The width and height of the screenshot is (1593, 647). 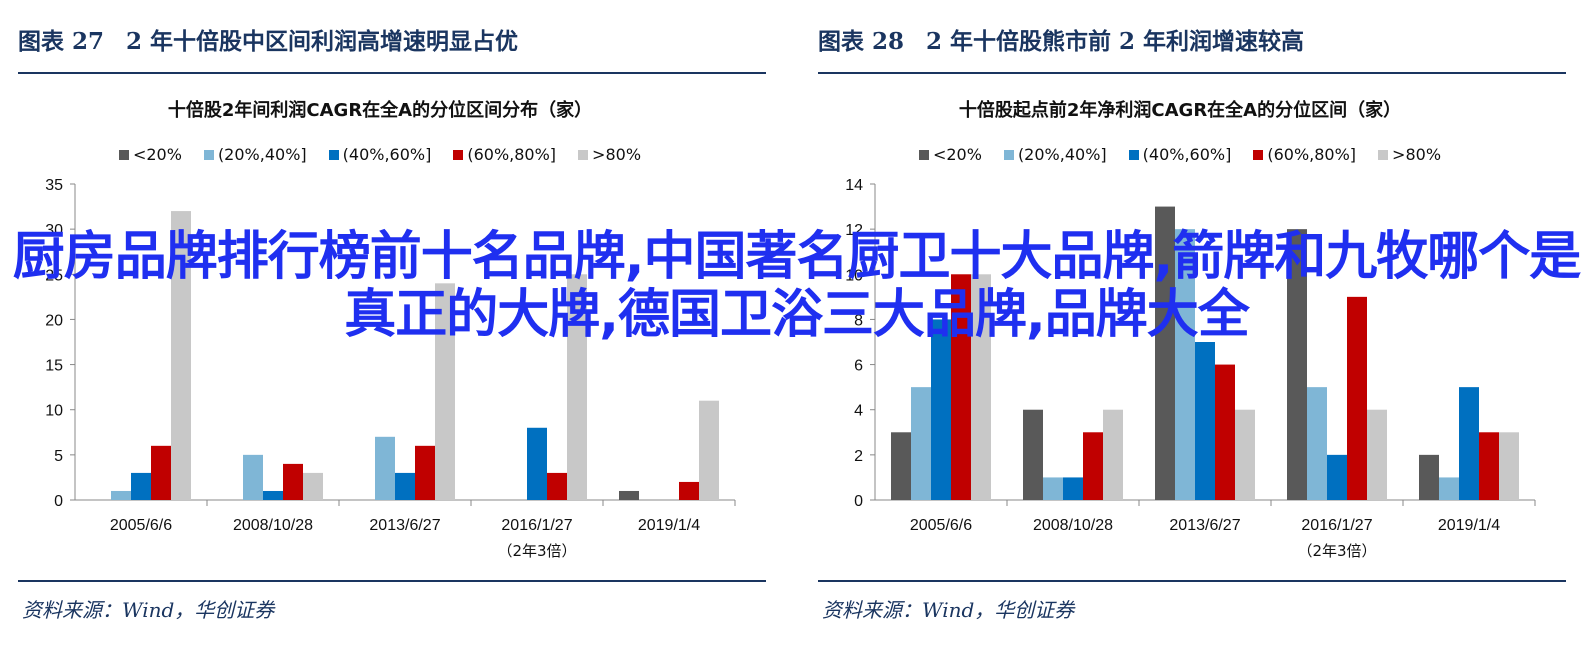 I want to click on figure-28-title: 图表 28 2 年十倍股熊市前 2 年利润增速较高, so click(x=1061, y=39).